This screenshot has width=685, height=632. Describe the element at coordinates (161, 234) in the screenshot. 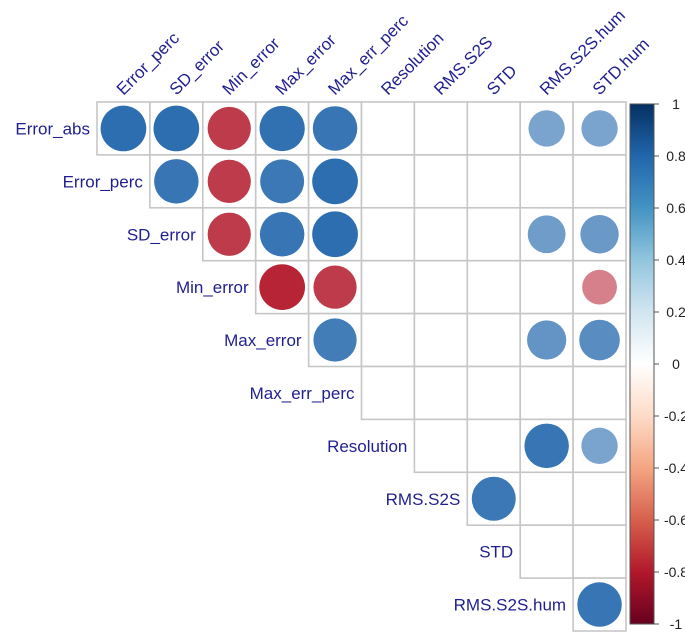

I see `row-label: SD_error` at that location.